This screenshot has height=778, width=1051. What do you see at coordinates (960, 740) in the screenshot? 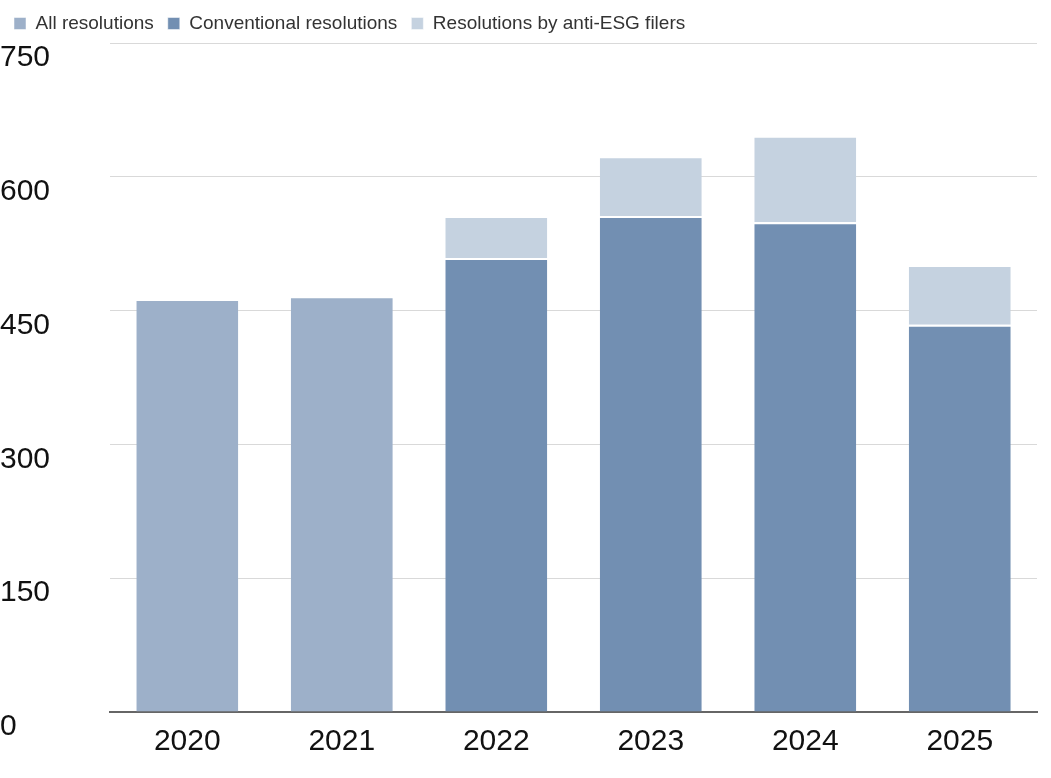
I see `x-tick-label: 2025` at bounding box center [960, 740].